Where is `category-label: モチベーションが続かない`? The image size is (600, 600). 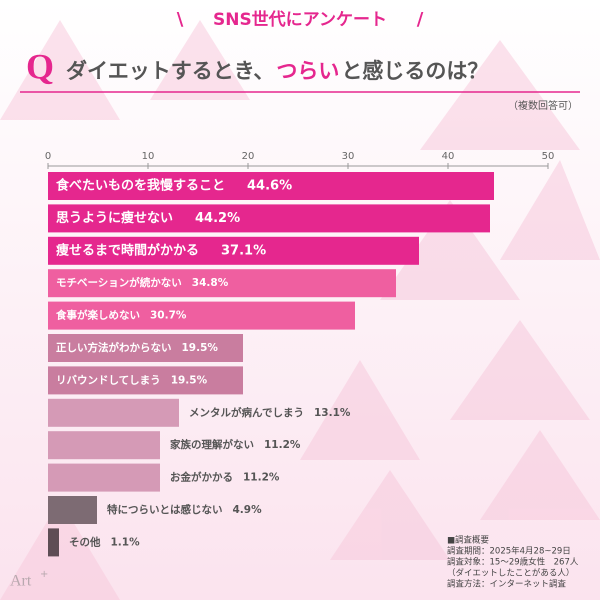 category-label: モチベーションが続かない is located at coordinates (119, 282).